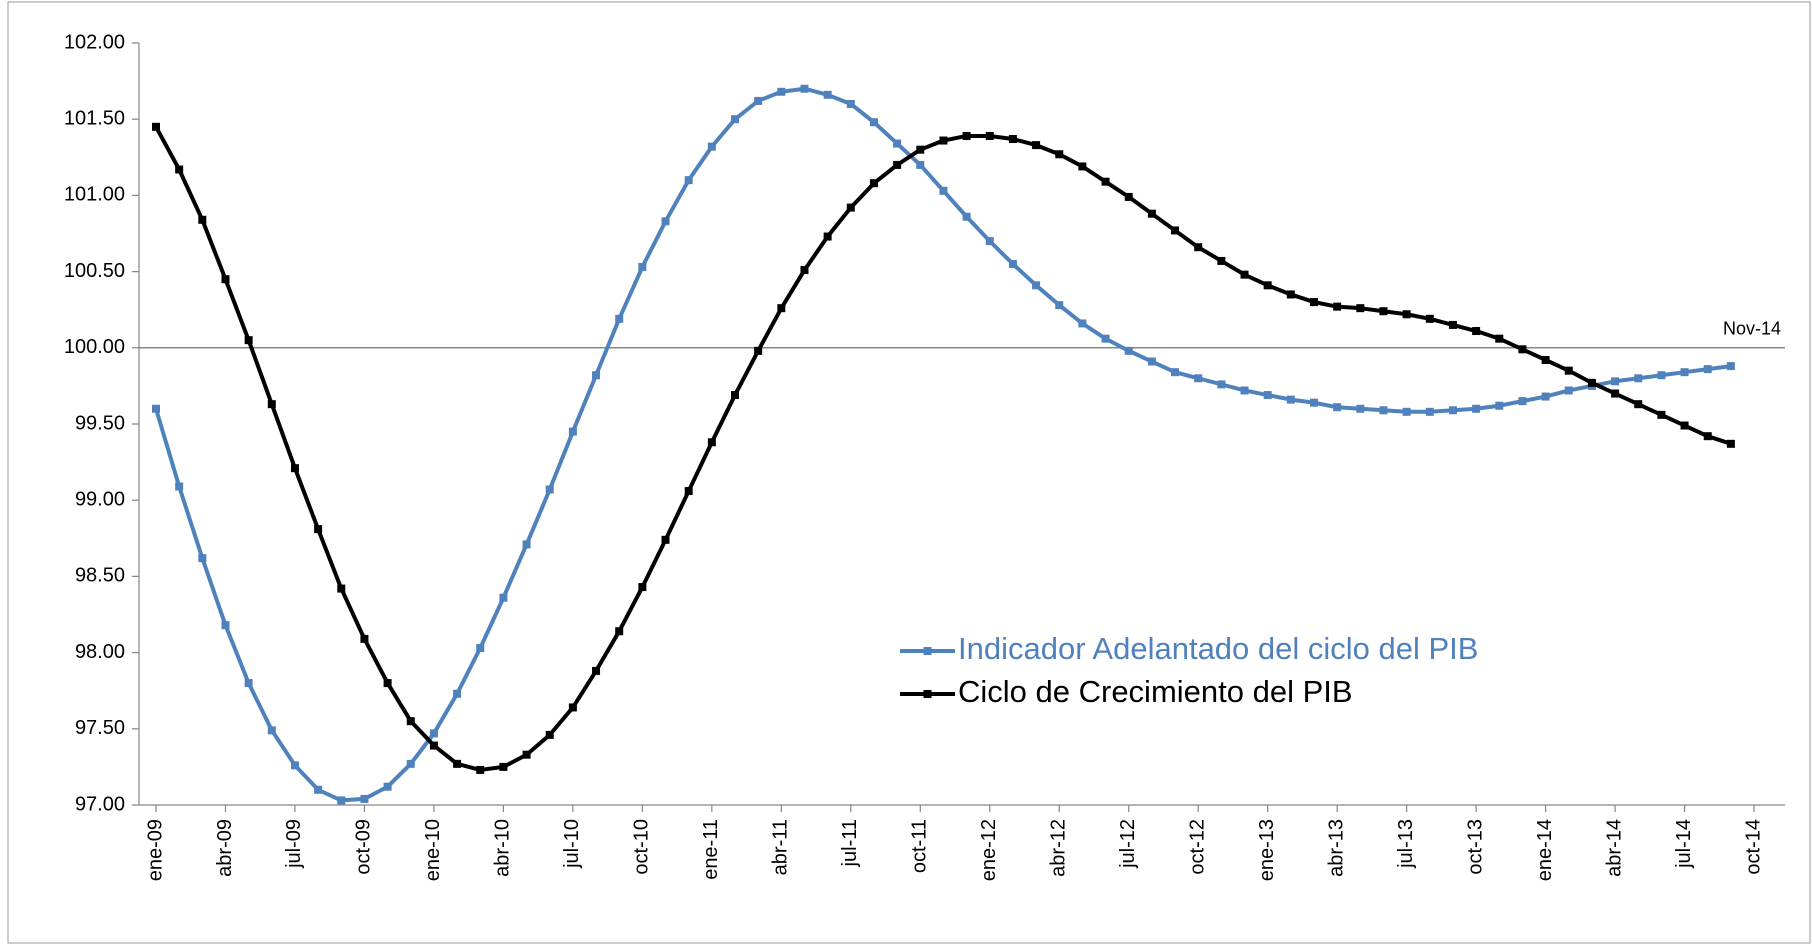  I want to click on y-tick-label: 98.50, so click(100, 576).